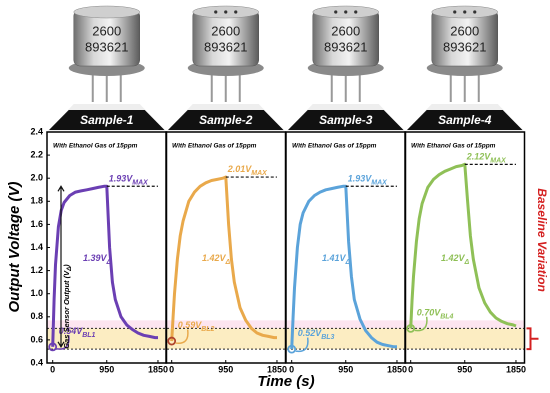  Describe the element at coordinates (66, 266) in the screenshot. I see `sensor-output-end: )` at that location.